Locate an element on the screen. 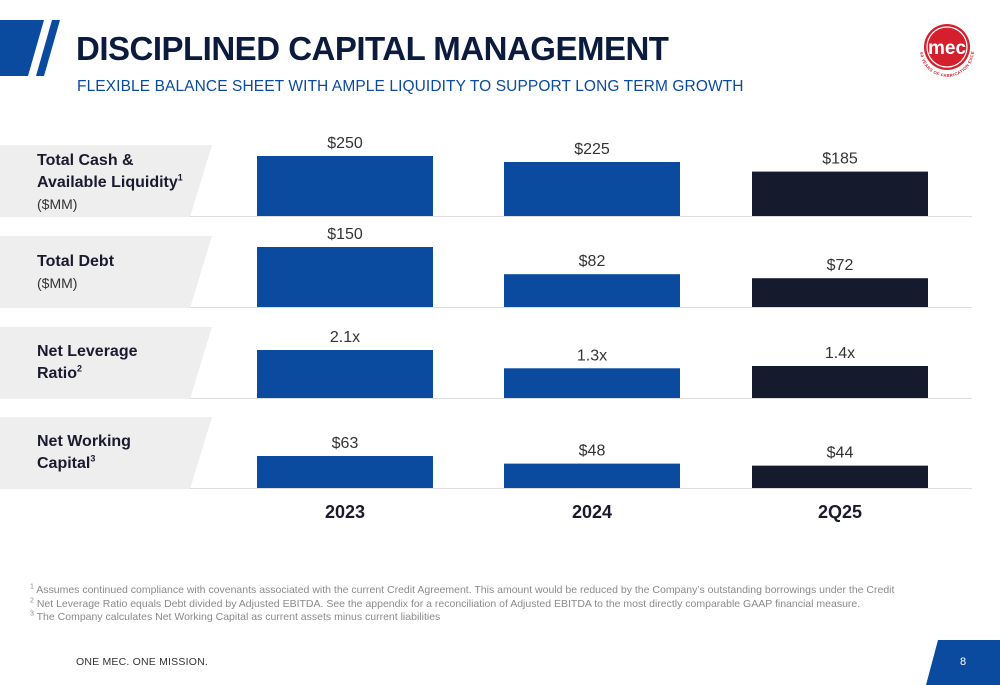  row-label-line2: Ratio is located at coordinates (57, 373).